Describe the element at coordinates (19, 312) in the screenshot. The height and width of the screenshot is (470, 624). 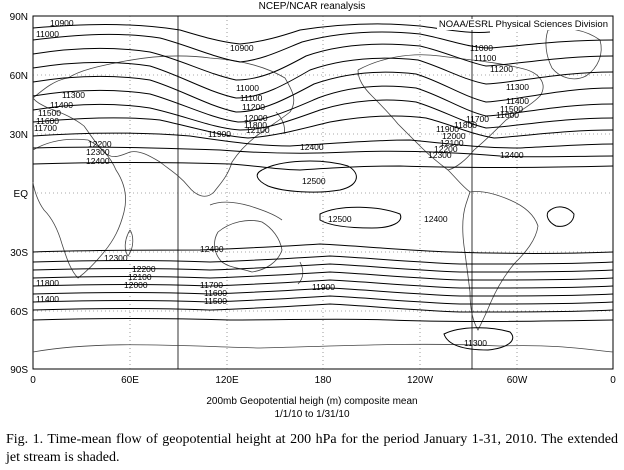
I see `y-tick-label: 60S` at that location.